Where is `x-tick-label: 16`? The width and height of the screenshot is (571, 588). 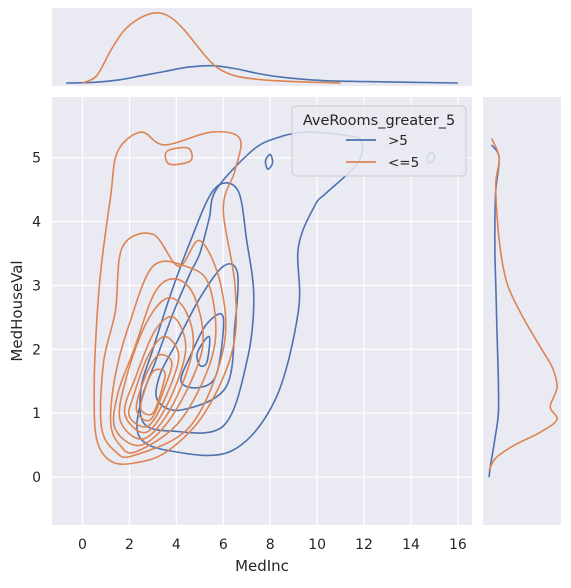 x-tick-label: 16 is located at coordinates (458, 545).